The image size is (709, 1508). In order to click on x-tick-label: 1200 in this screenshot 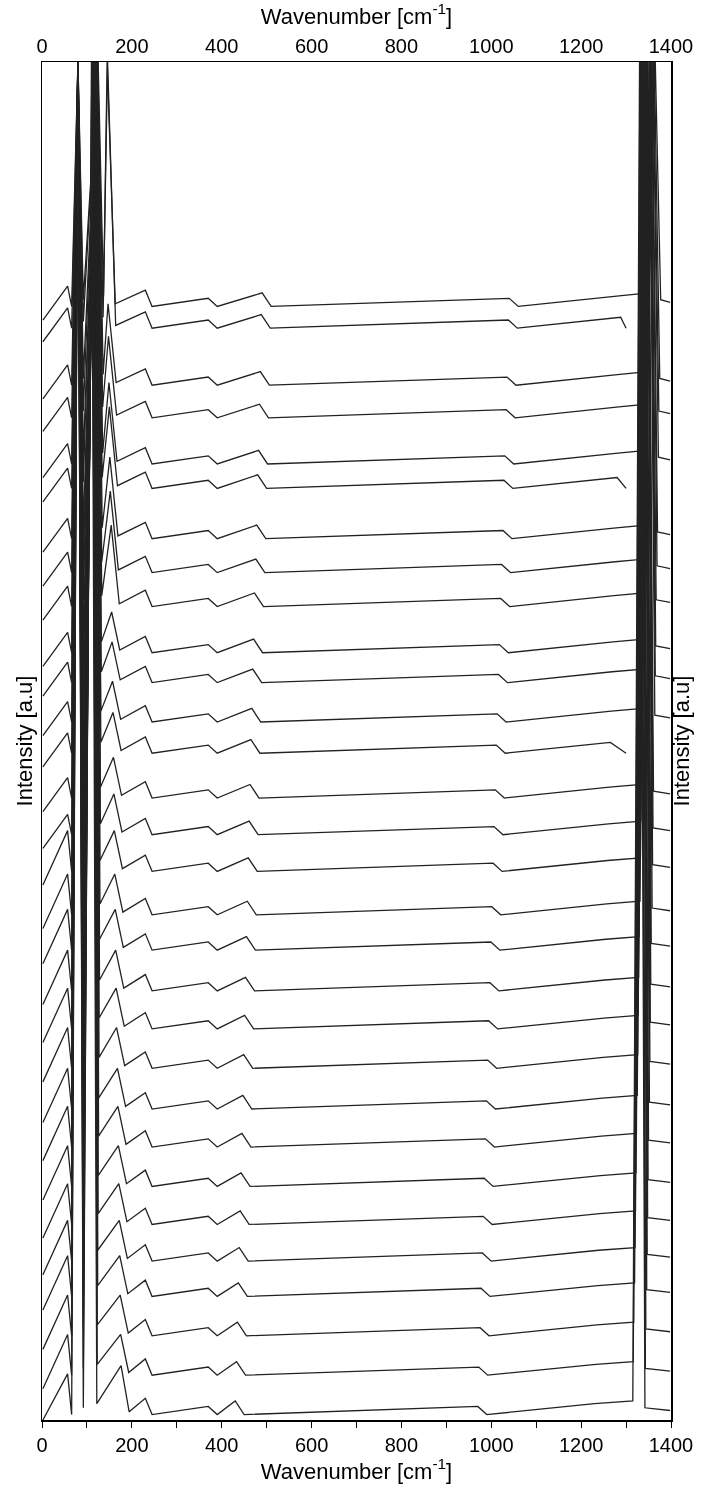, I will do `click(581, 45)`.